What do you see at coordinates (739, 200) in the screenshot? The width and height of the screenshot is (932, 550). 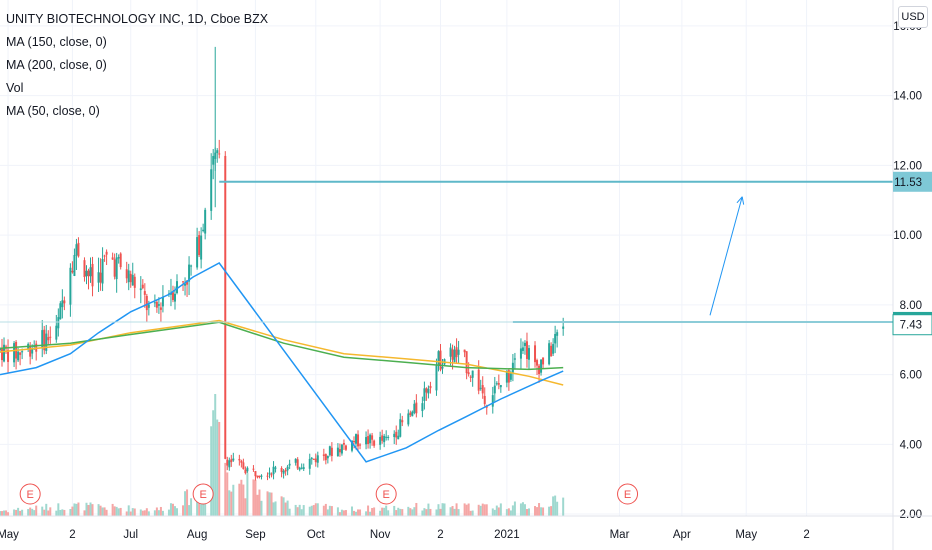 I see `arrow-head` at bounding box center [739, 200].